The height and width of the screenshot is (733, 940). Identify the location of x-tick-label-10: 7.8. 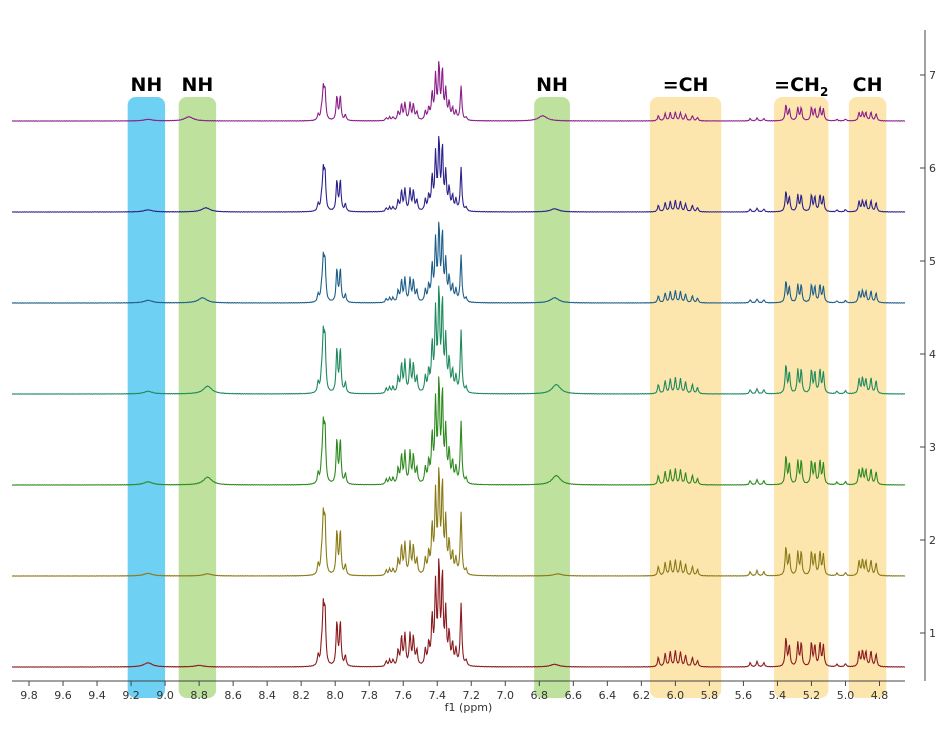
(369, 695).